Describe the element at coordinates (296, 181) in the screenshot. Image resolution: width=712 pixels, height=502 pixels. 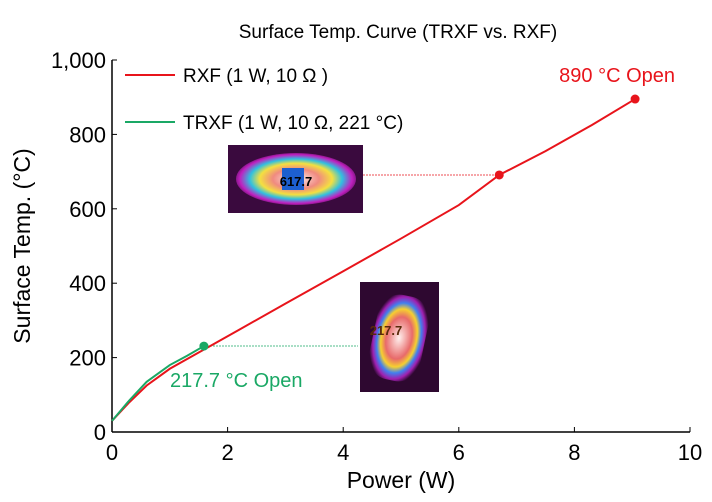
I see `image-label: 617.7` at that location.